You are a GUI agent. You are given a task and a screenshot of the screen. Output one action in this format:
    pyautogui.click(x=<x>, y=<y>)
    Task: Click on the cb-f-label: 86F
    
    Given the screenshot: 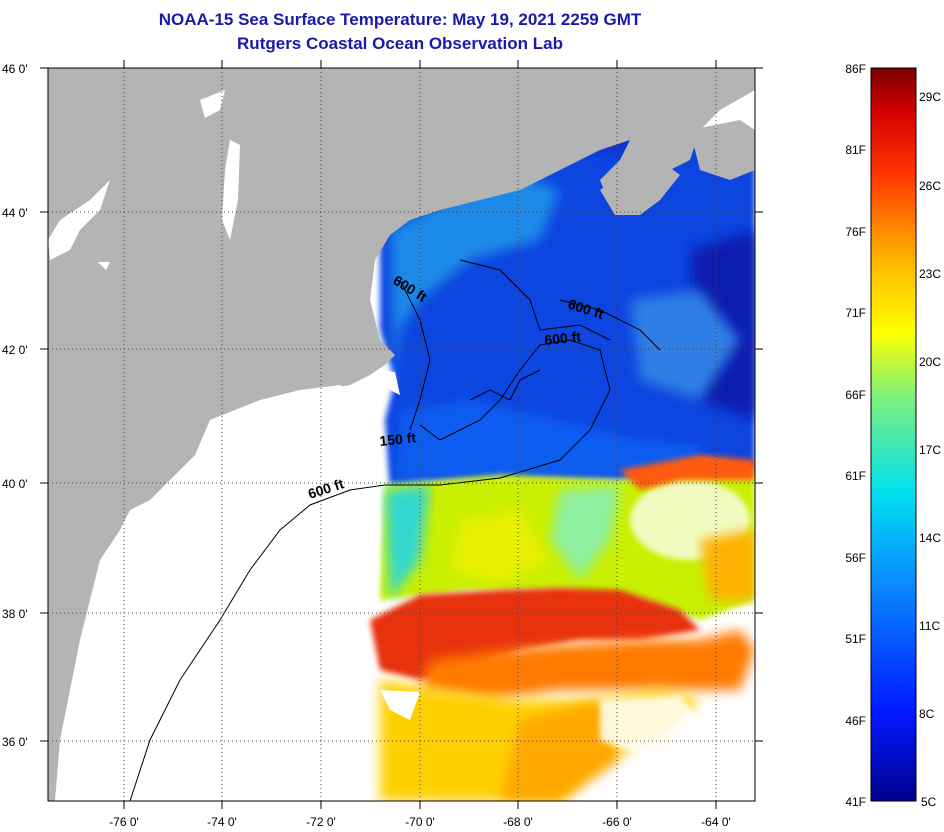 What is the action you would take?
    pyautogui.click(x=855, y=69)
    